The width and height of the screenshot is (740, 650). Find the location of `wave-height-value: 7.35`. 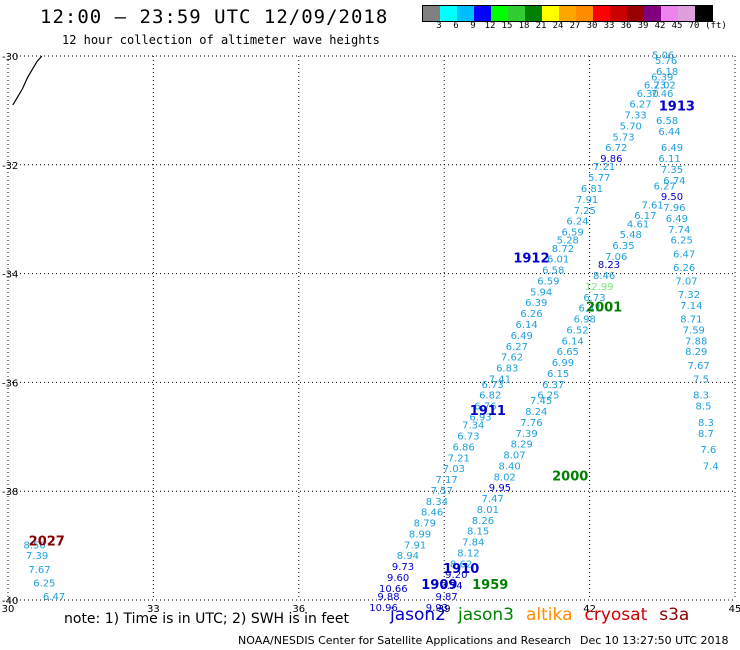

wave-height-value: 7.35 is located at coordinates (672, 170).